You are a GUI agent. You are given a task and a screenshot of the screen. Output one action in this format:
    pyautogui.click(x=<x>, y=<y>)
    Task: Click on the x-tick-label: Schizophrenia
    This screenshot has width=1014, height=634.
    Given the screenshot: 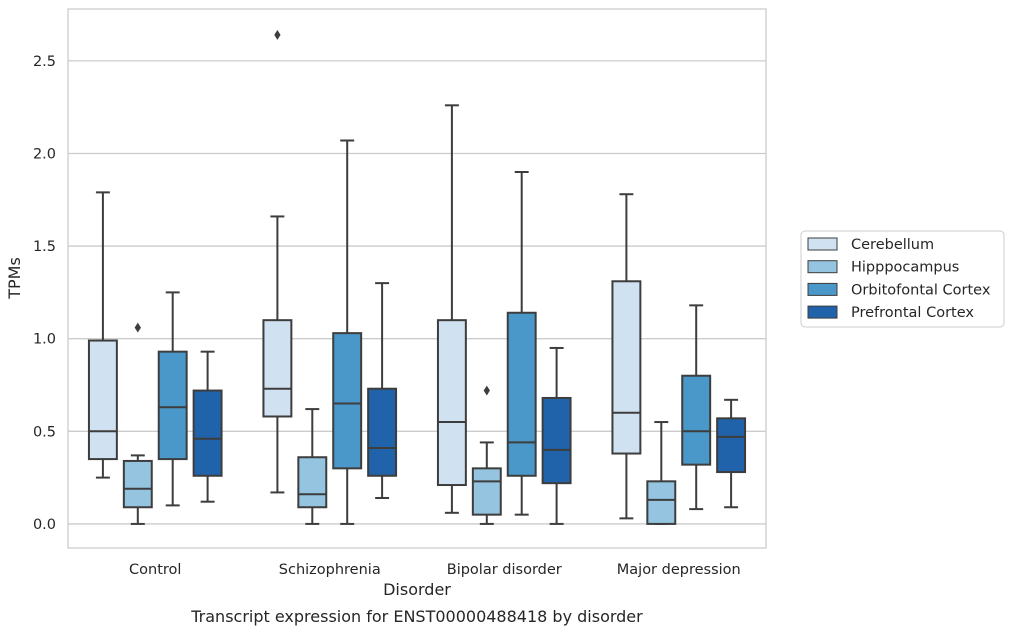 What is the action you would take?
    pyautogui.click(x=330, y=570)
    